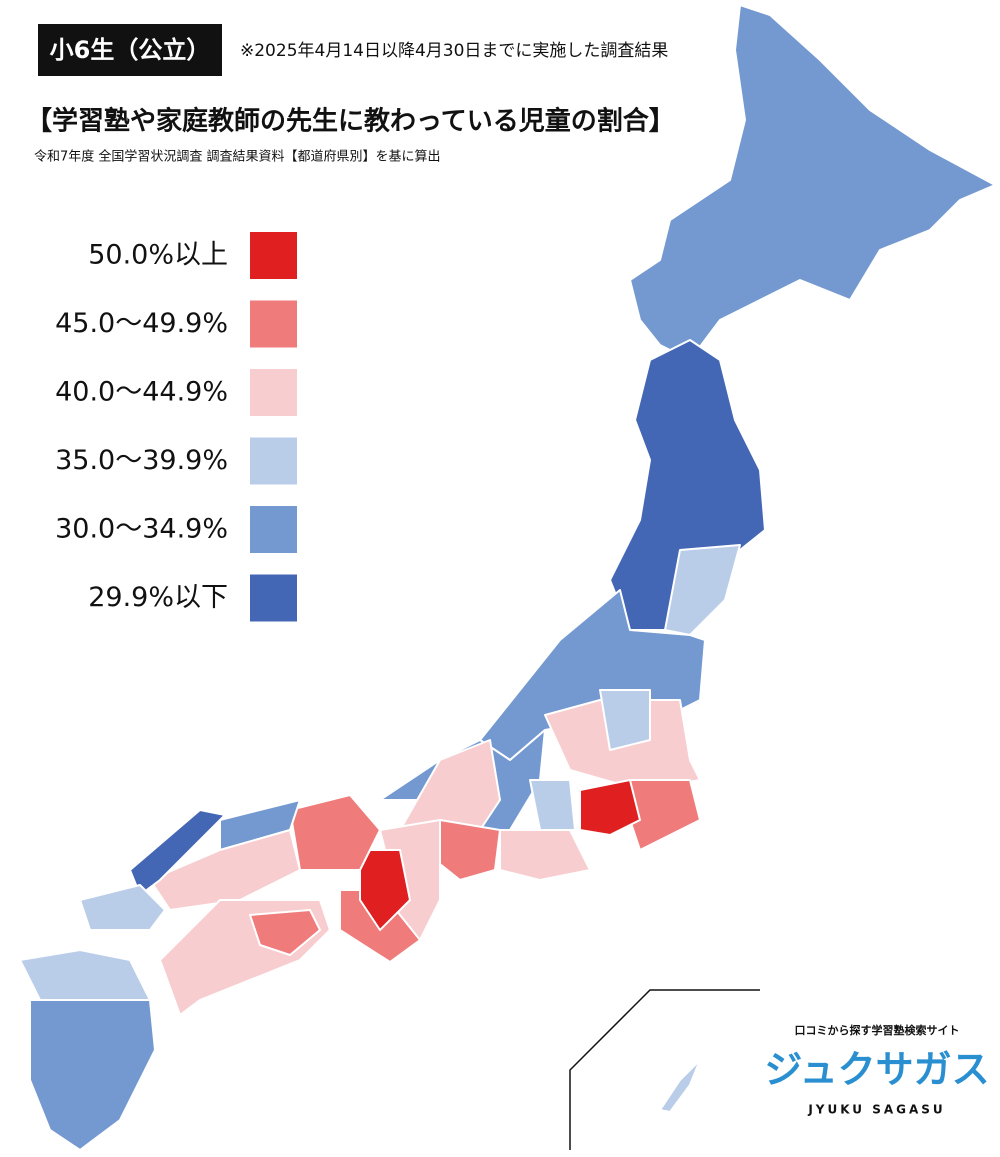 The height and width of the screenshot is (1157, 1000). Describe the element at coordinates (454, 51) in the screenshot. I see `note: ※2025年4月14日以降4月30日までに実施した調査結果` at that location.